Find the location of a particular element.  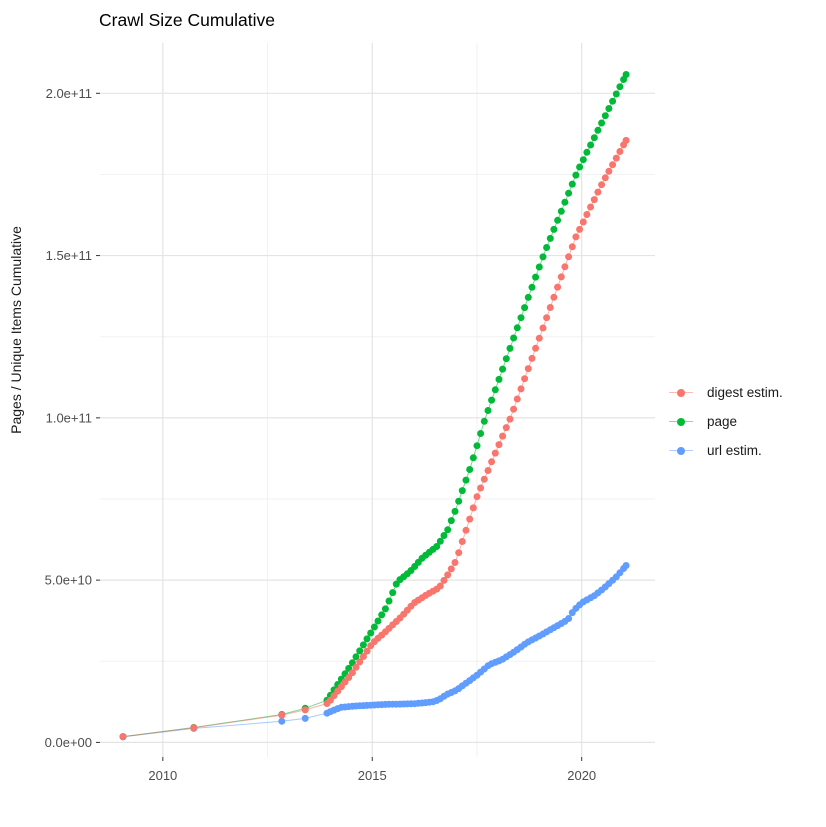

x-tick-label: 2015 is located at coordinates (372, 775).